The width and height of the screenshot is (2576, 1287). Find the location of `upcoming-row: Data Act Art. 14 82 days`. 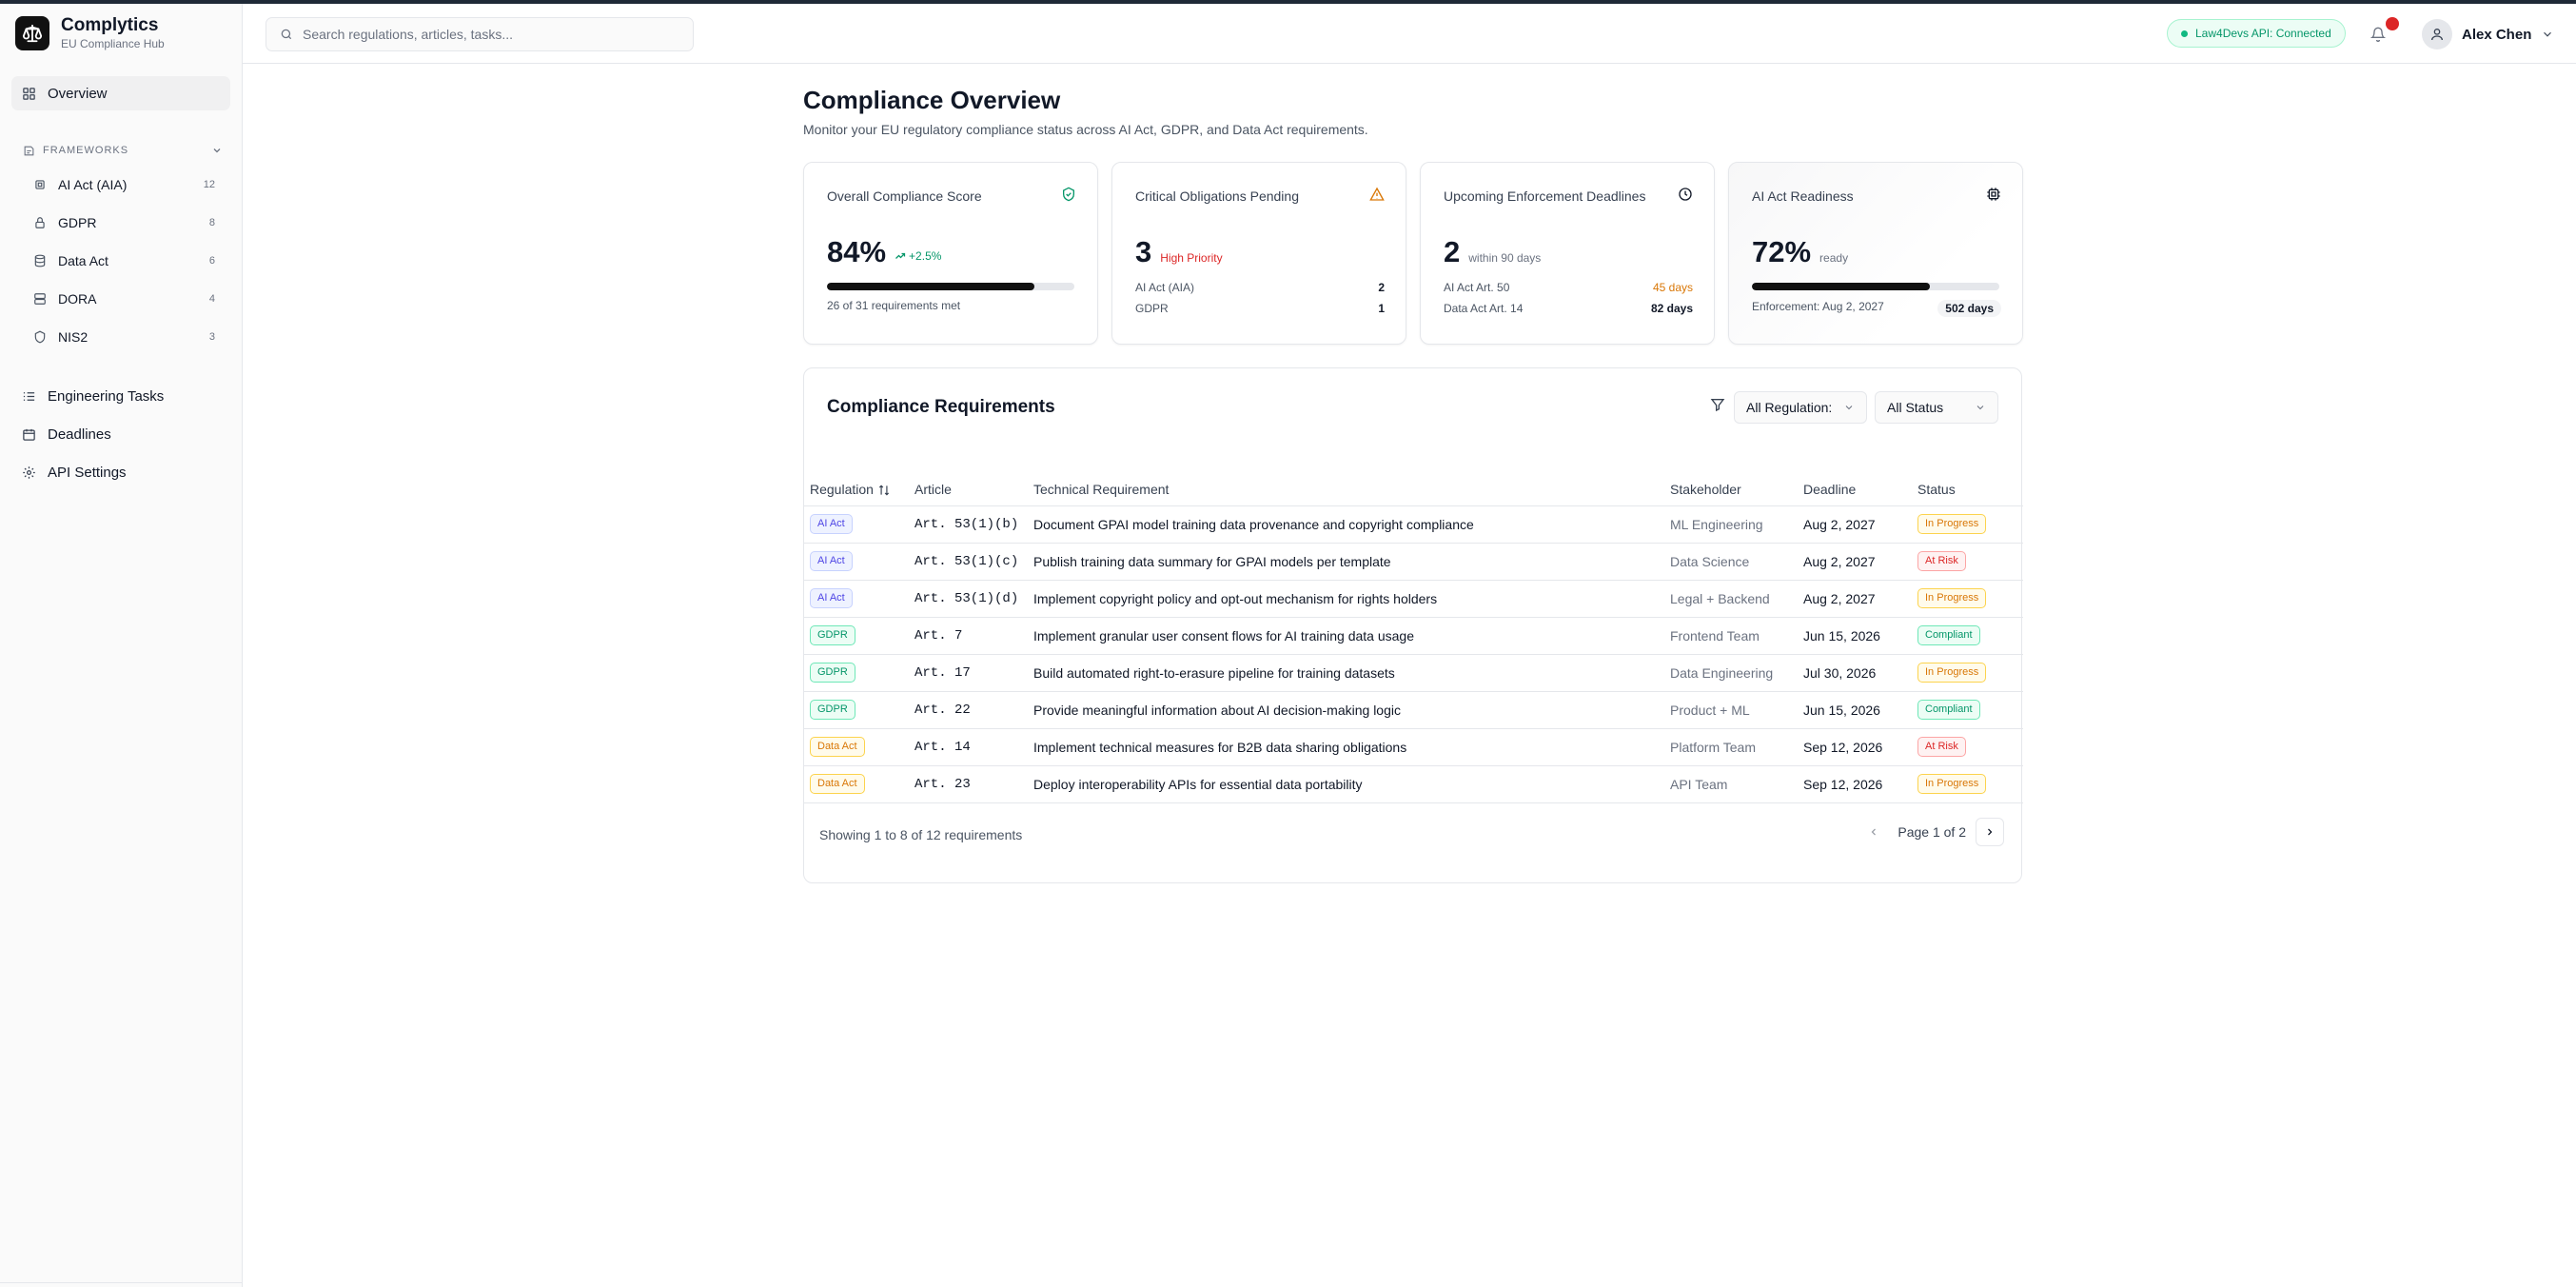

upcoming-row: Data Act Art. 14 82 days is located at coordinates (1568, 309).